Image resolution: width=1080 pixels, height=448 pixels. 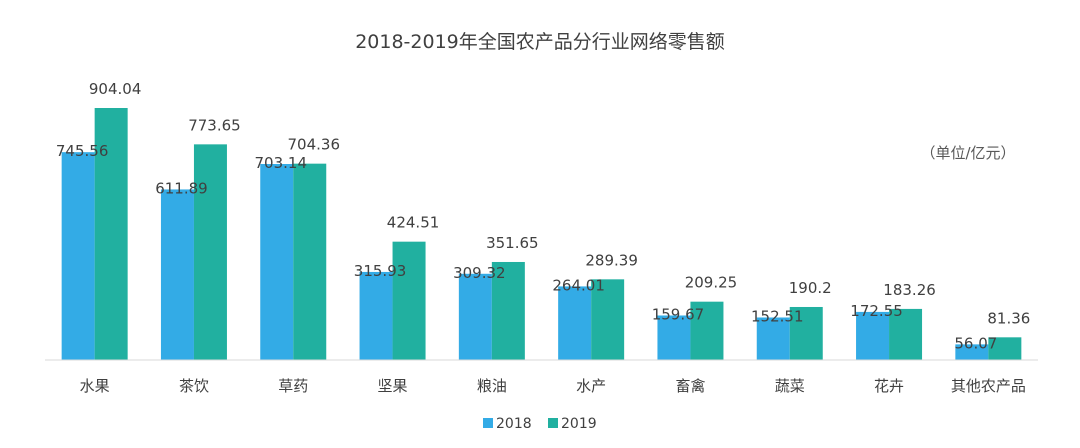 I want to click on data-label-2019-5: 289.39, so click(x=611, y=260).